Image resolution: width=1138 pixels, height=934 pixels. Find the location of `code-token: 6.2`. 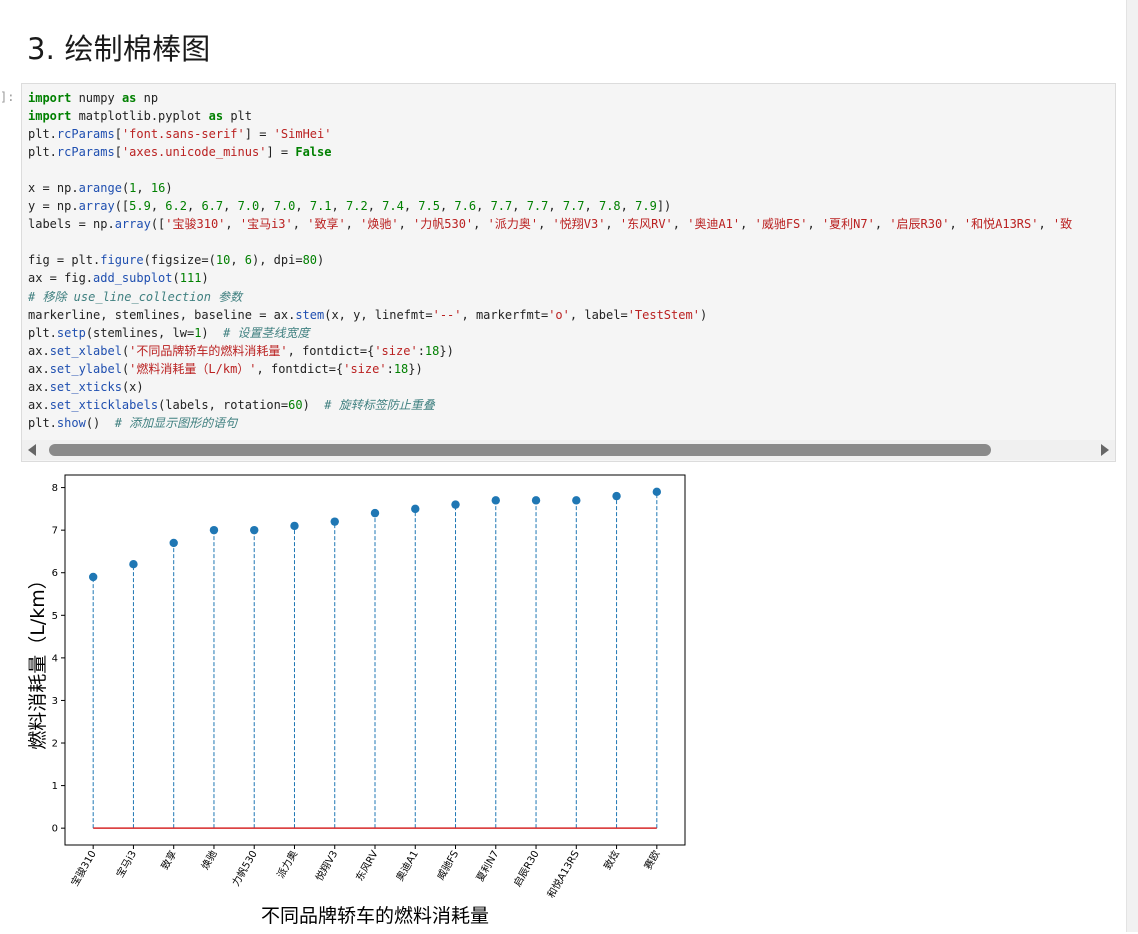

code-token: 6.2 is located at coordinates (176, 206).